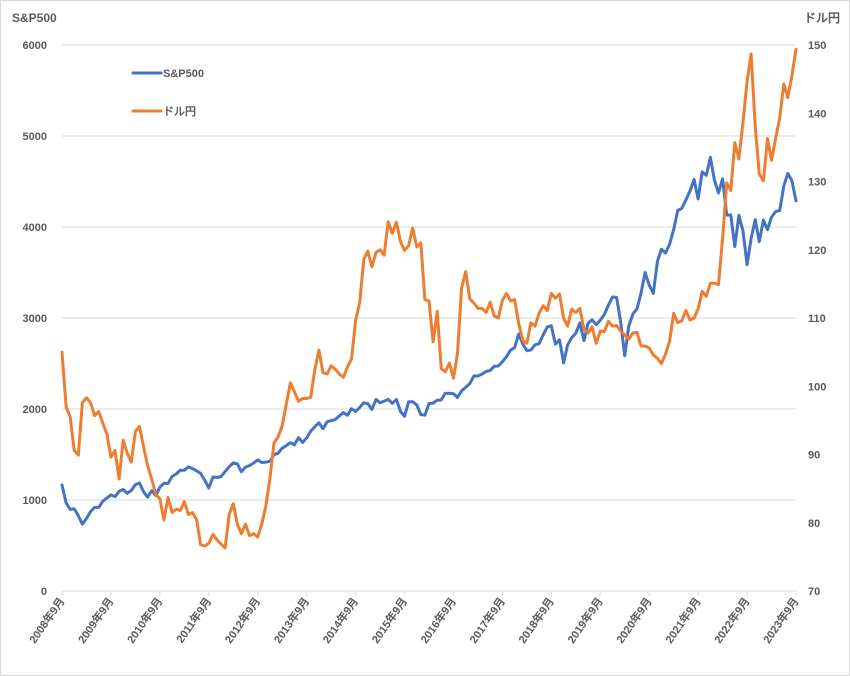  What do you see at coordinates (183, 74) in the screenshot?
I see `legend-label-sp500: S&P500` at bounding box center [183, 74].